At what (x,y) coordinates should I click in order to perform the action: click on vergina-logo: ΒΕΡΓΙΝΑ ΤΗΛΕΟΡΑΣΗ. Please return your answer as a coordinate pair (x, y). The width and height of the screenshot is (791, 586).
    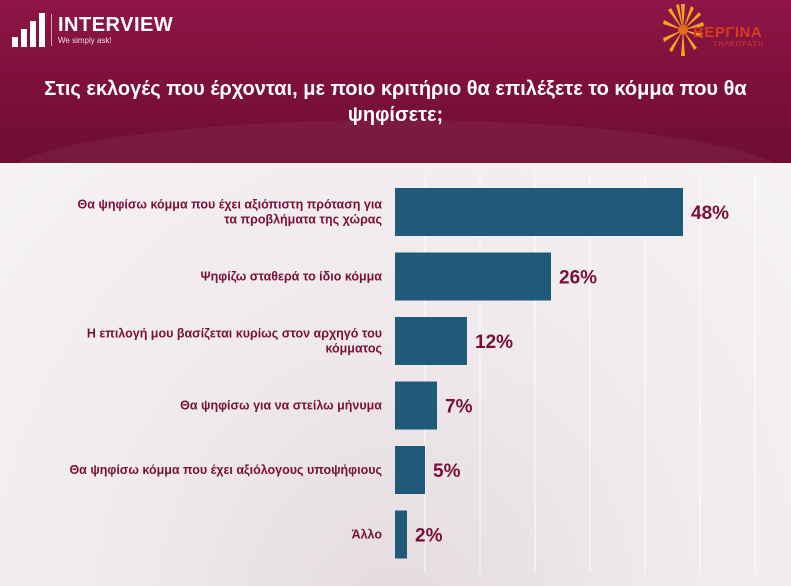
    Looking at the image, I should click on (721, 30).